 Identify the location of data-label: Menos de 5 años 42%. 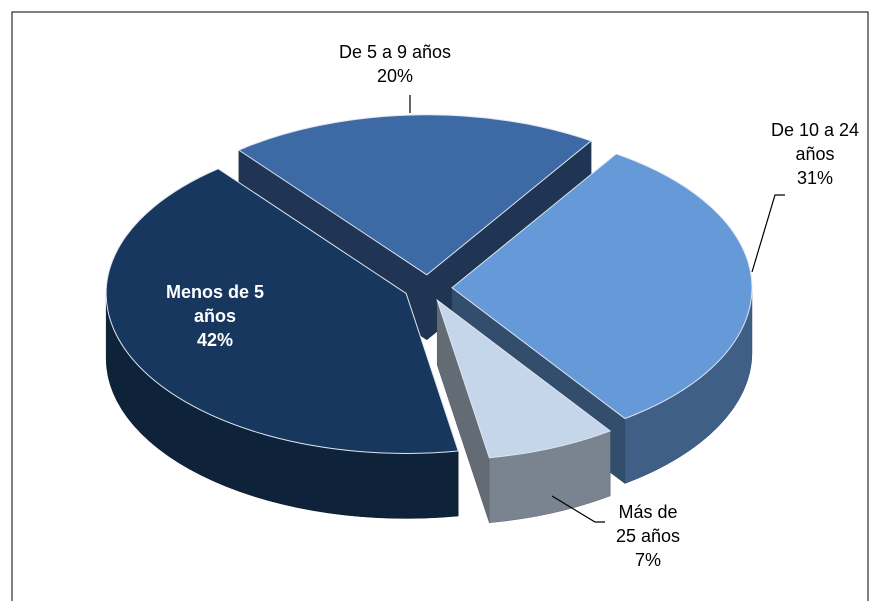
(215, 316).